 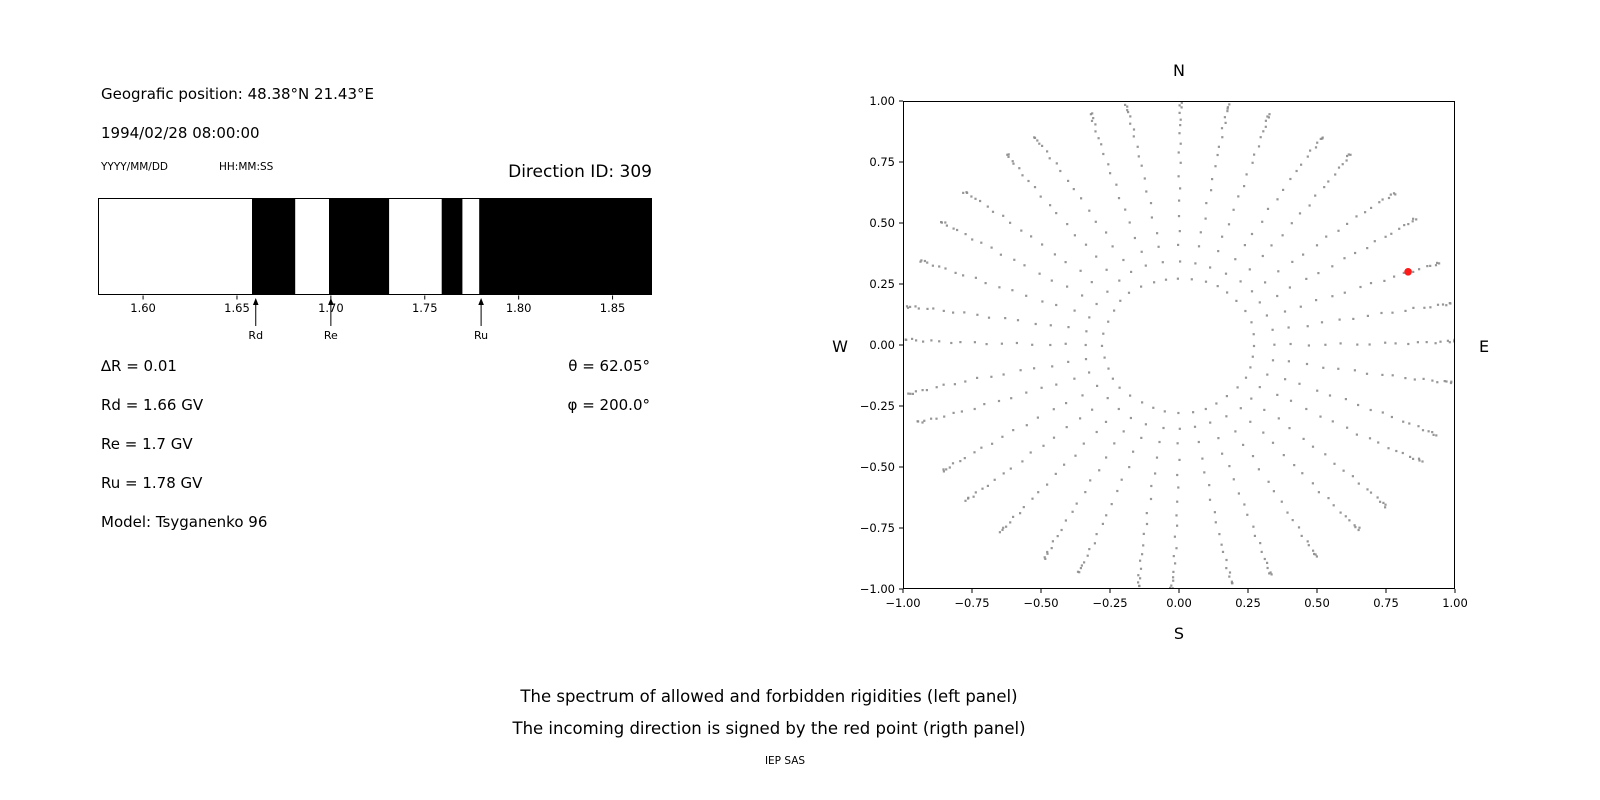 What do you see at coordinates (613, 308) in the screenshot?
I see `axis-tick-label: 1.85` at bounding box center [613, 308].